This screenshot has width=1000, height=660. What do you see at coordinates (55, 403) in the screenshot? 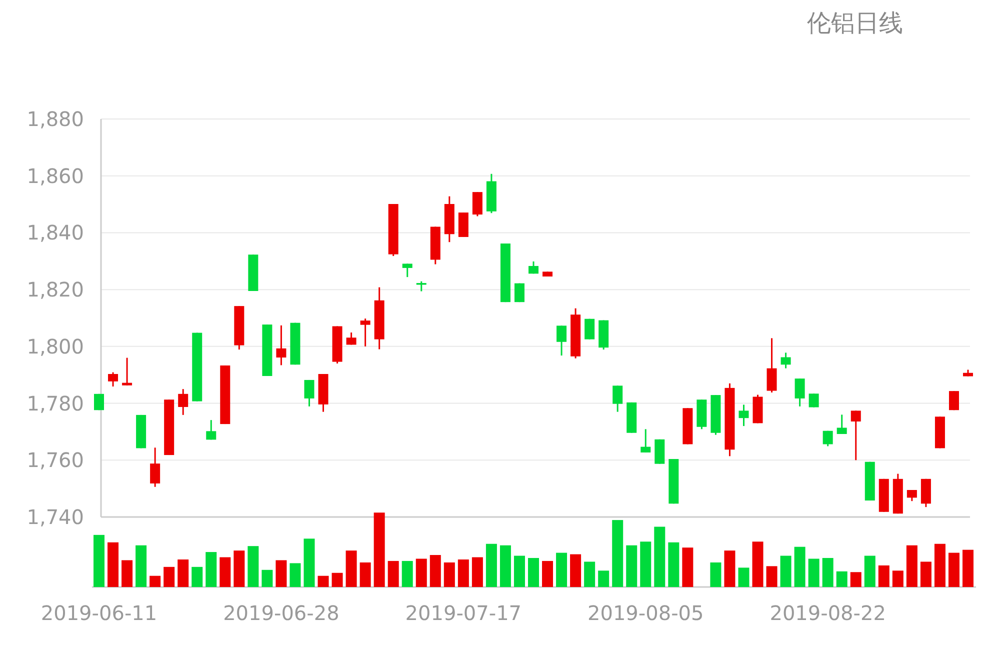
I see `y-tick-label: 1,780` at bounding box center [55, 403].